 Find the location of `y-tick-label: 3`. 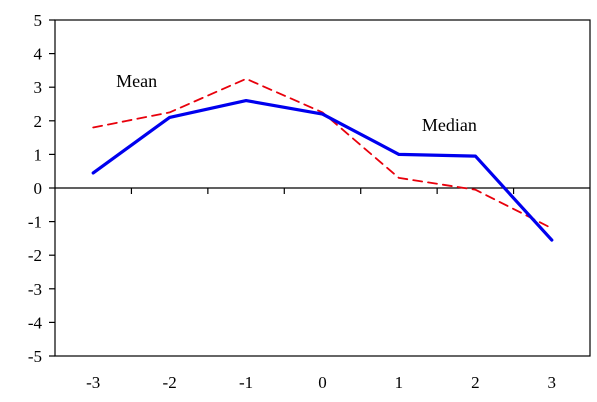

y-tick-label: 3 is located at coordinates (38, 87).